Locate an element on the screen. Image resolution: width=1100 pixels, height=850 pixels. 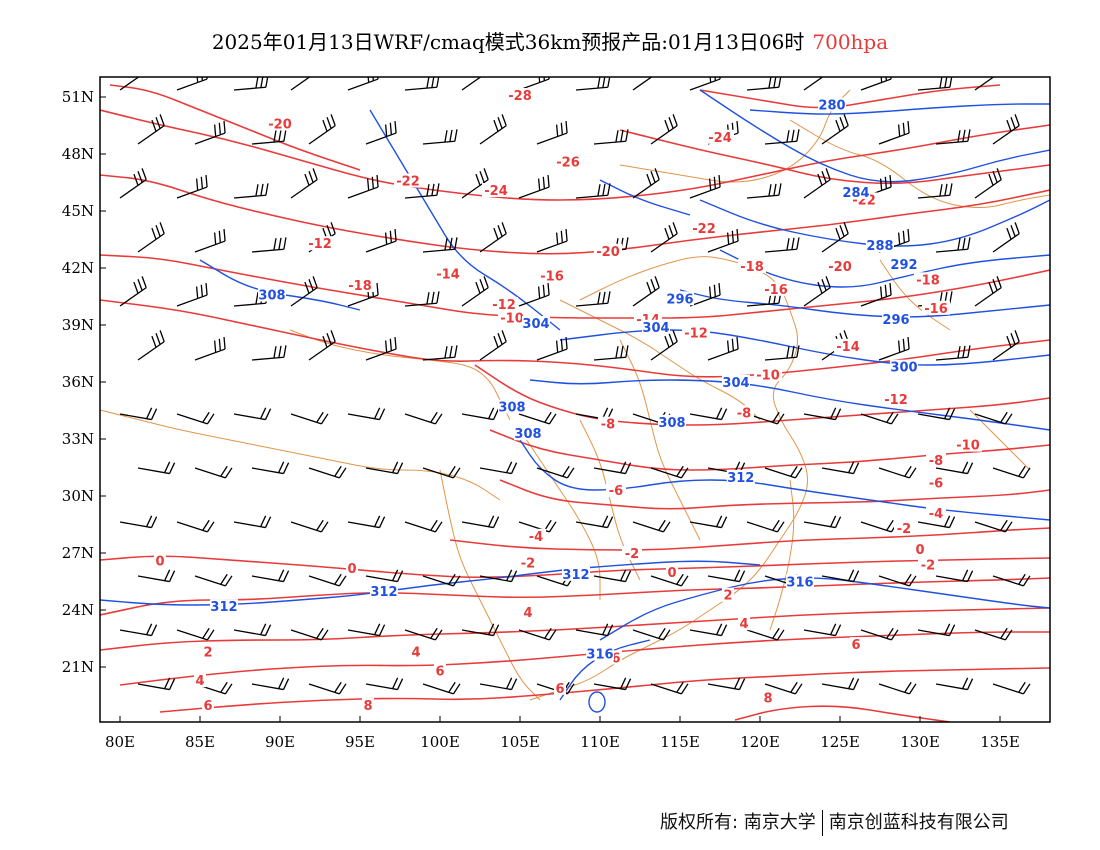
height-label: 304 is located at coordinates (735, 383).